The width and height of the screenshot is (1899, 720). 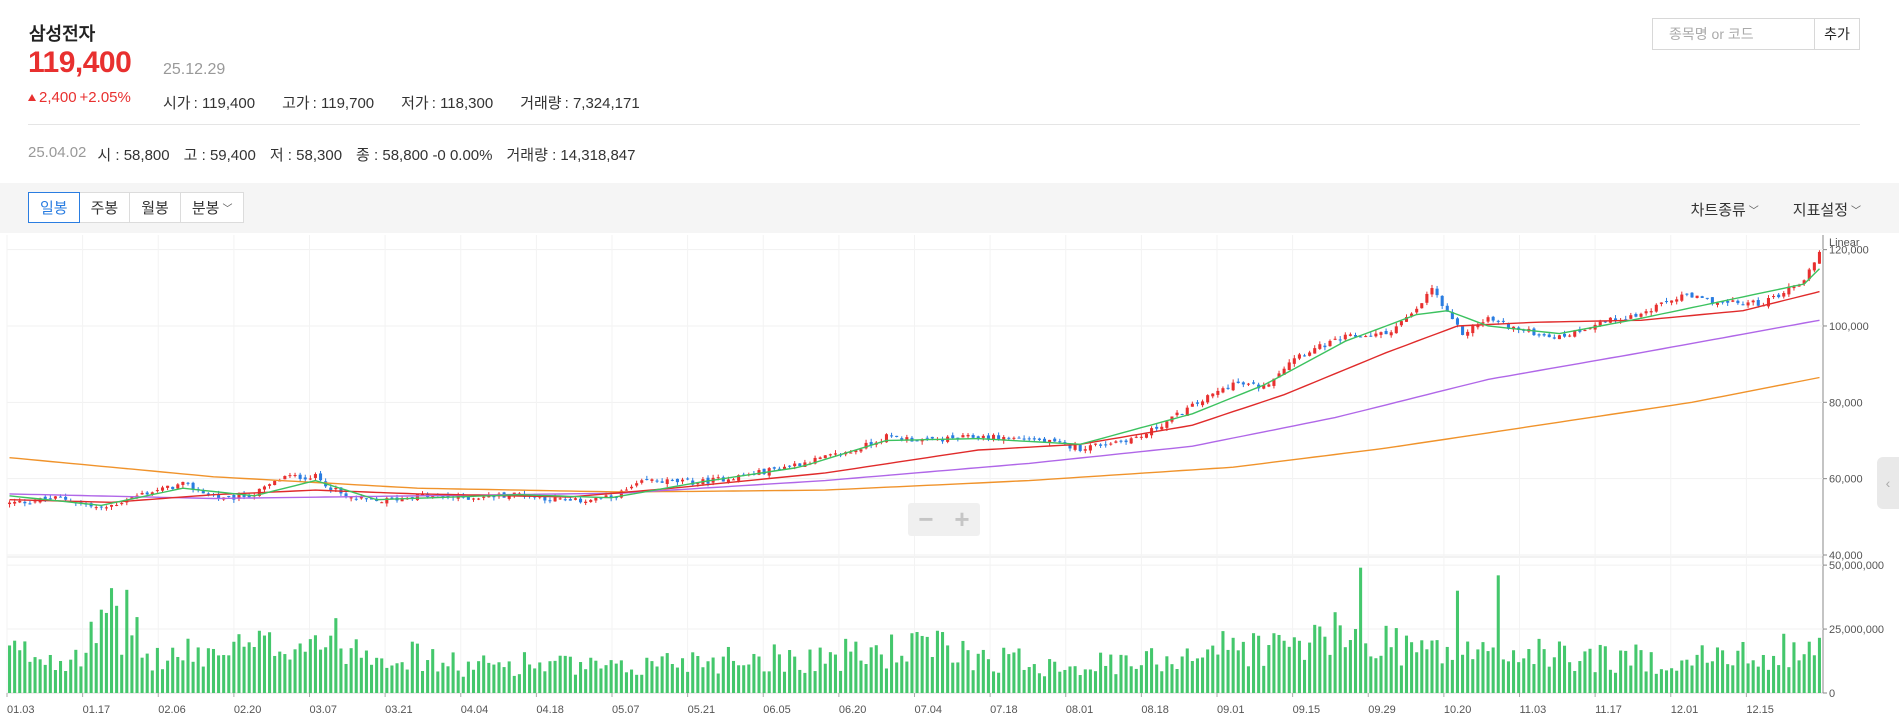 I want to click on period-minute-button: 분봉 ﹀, so click(x=212, y=207).